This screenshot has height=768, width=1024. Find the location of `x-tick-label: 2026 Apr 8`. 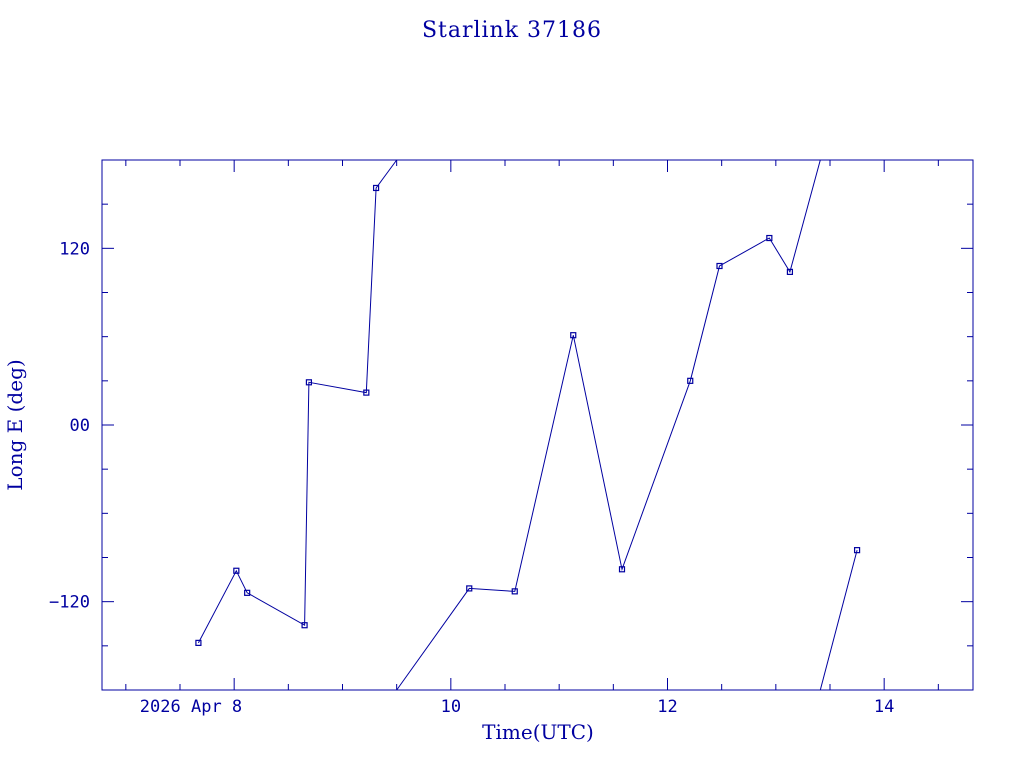

x-tick-label: 2026 Apr 8 is located at coordinates (191, 707).